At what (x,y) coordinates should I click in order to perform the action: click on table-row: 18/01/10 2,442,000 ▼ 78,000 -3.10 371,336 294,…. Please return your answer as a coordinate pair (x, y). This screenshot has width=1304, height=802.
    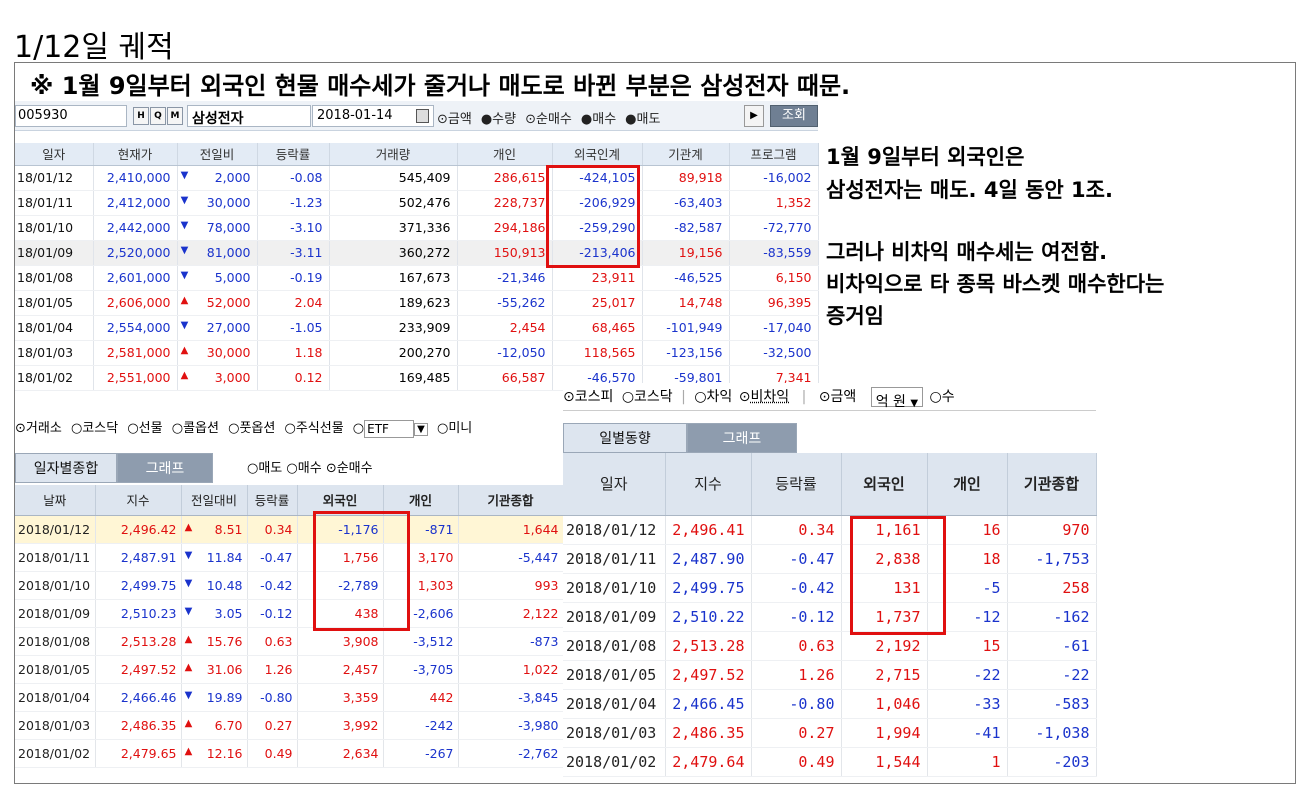
    Looking at the image, I should click on (417, 228).